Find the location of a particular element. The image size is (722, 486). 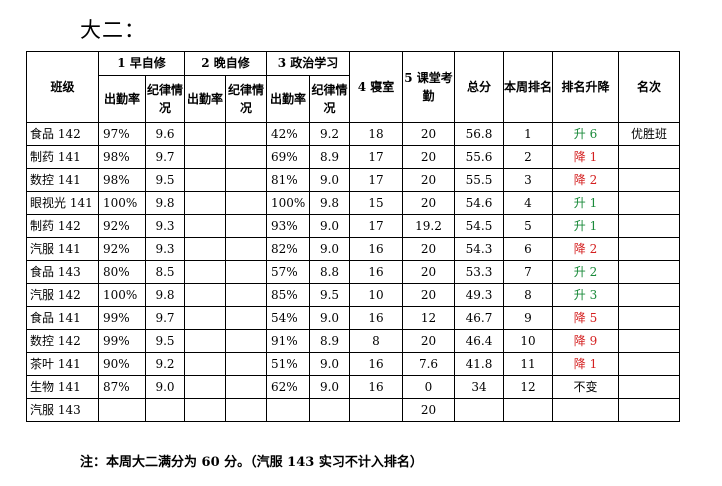

header-honor: 名次 is located at coordinates (649, 87).